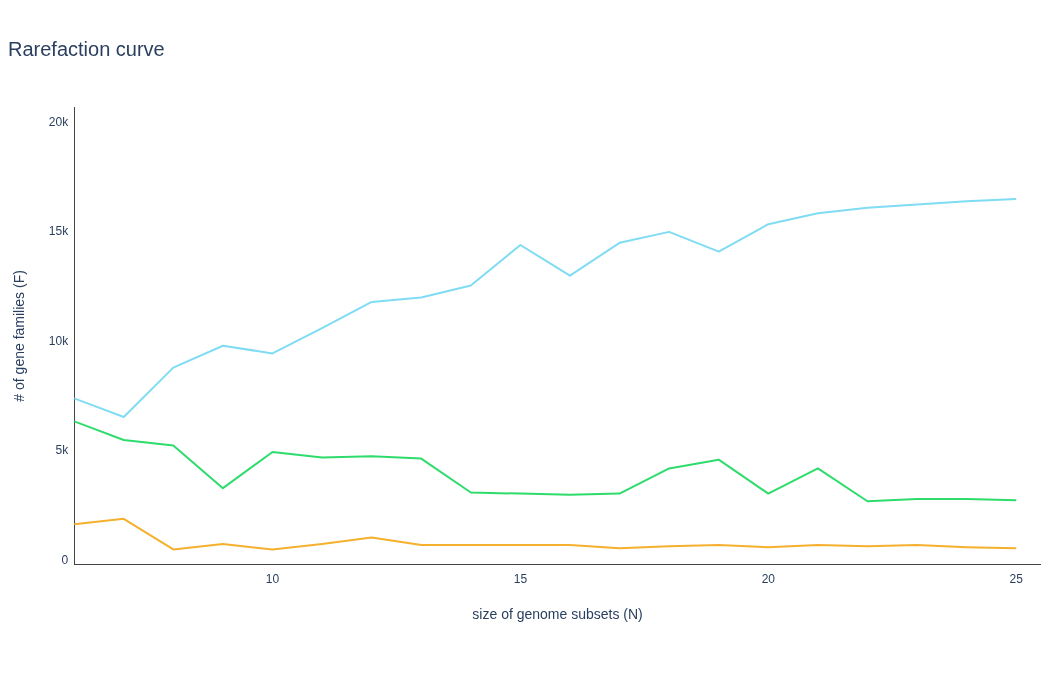 The height and width of the screenshot is (677, 1041). Describe the element at coordinates (768, 579) in the screenshot. I see `x-tick-label: 20` at that location.